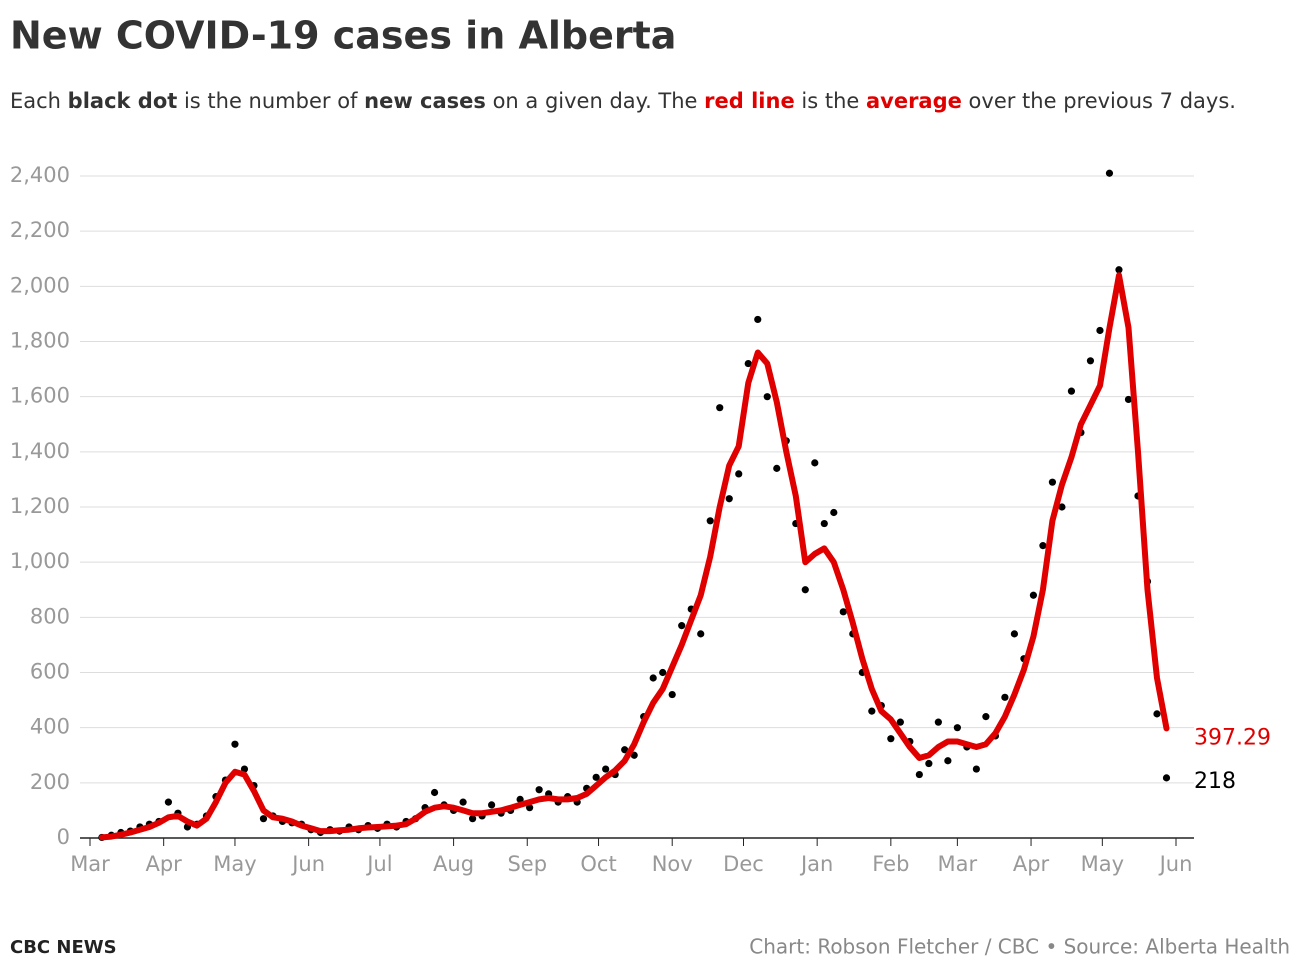 This screenshot has width=1300, height=980. I want to click on x-tick-label: Nov, so click(672, 864).